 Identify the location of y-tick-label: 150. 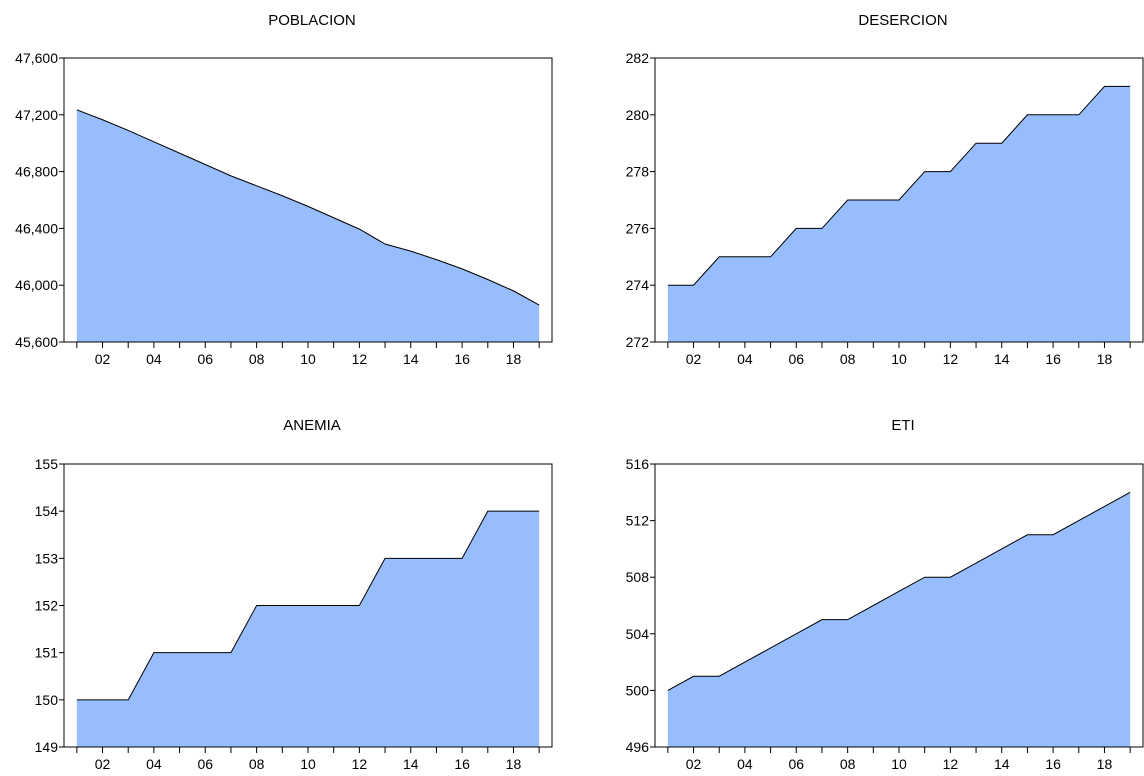
(47, 700).